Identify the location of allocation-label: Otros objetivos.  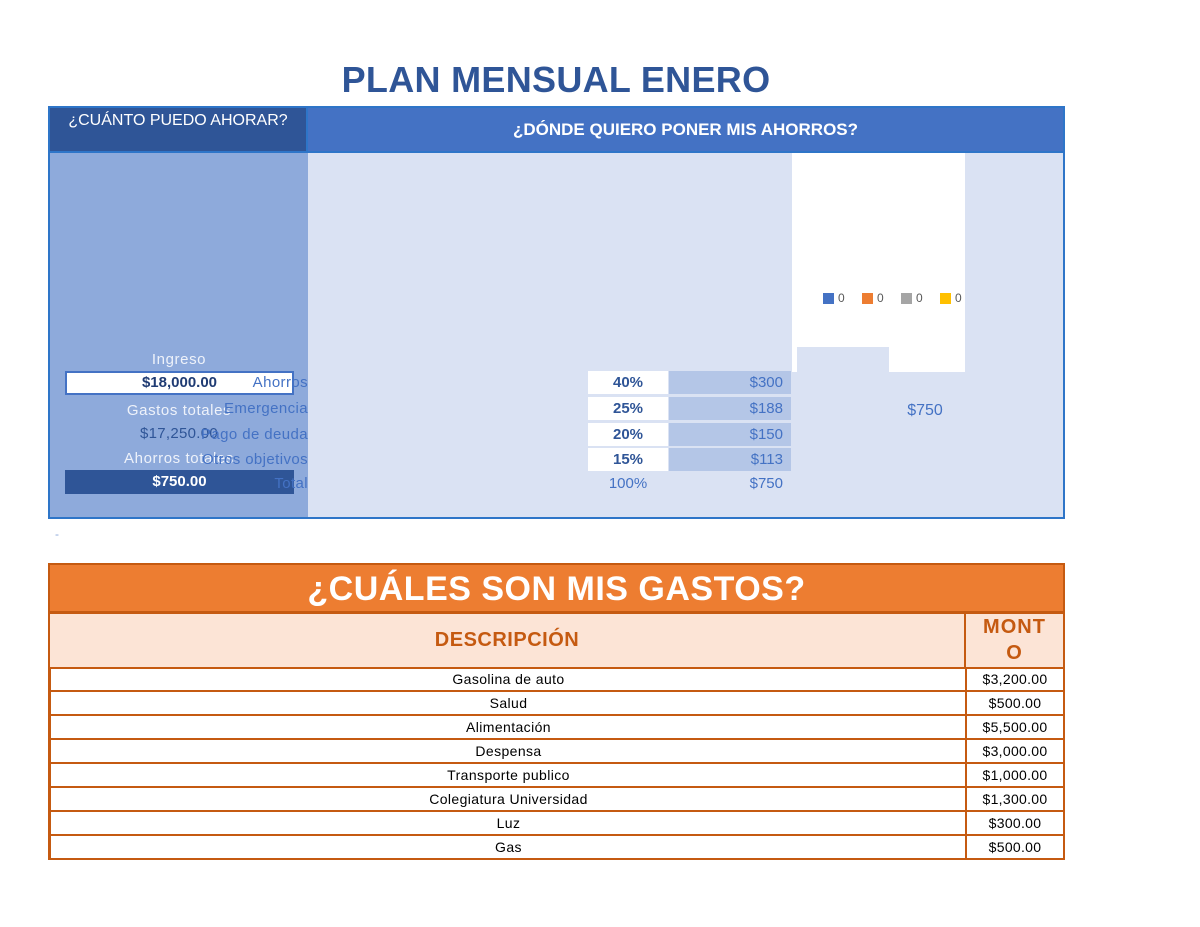
(254, 459).